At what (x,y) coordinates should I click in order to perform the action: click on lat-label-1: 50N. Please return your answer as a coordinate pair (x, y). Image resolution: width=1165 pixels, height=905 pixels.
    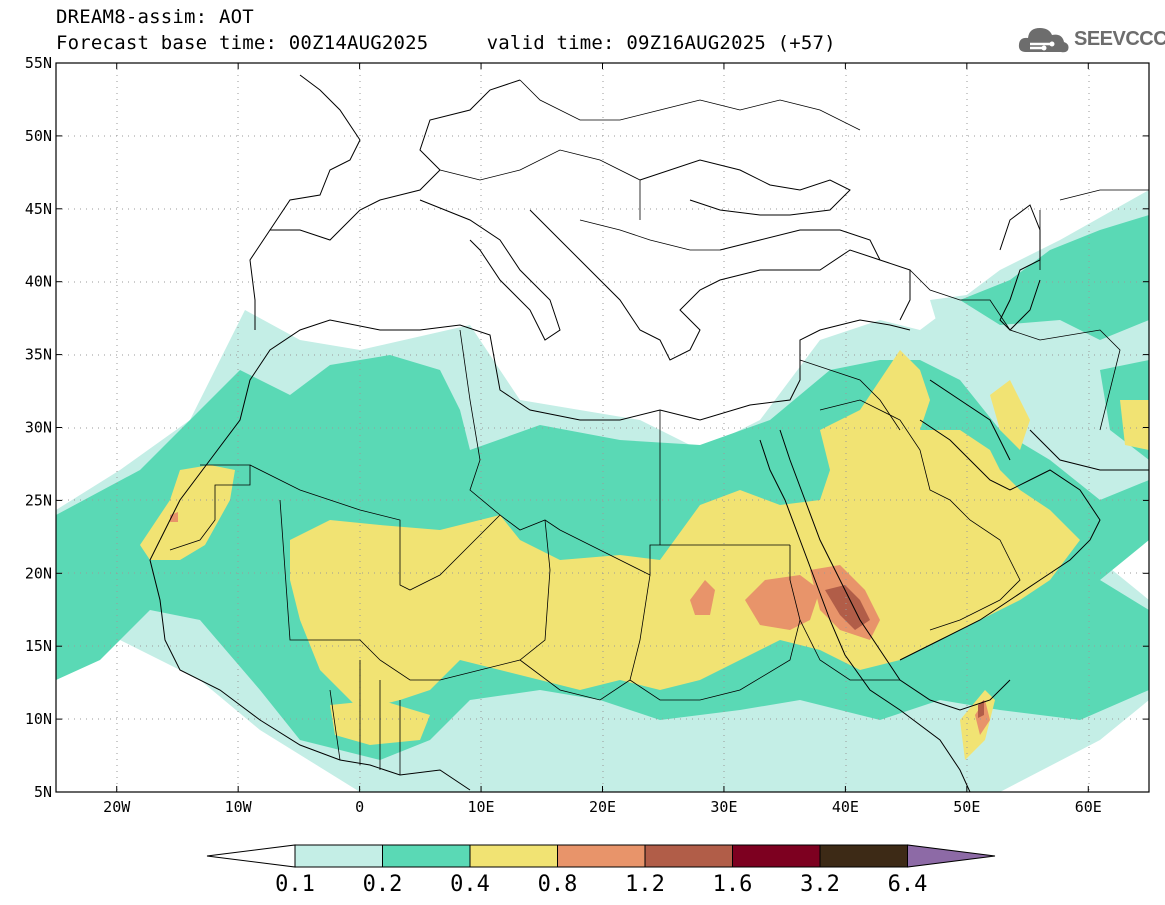
    Looking at the image, I should click on (38, 136).